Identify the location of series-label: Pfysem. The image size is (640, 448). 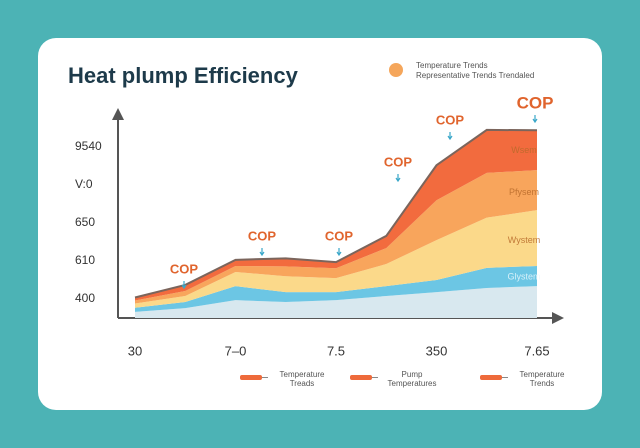
(524, 192).